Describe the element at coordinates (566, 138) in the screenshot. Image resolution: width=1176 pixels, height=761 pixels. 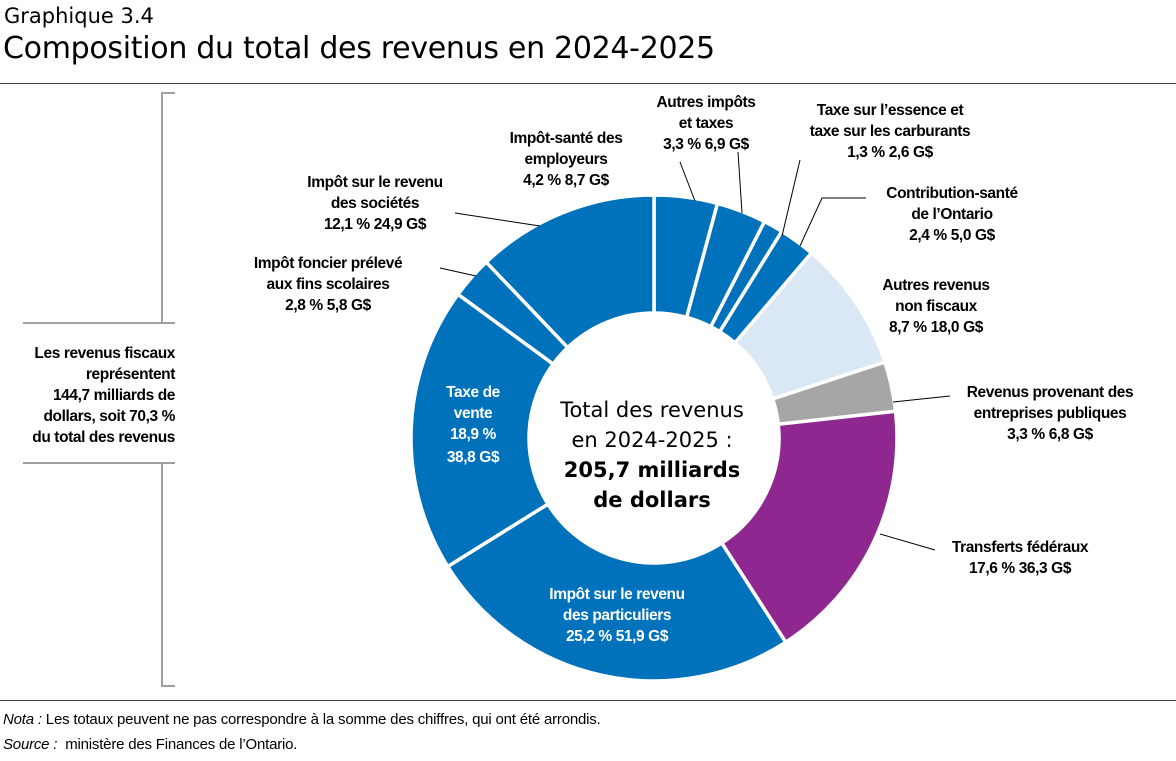
I see `slice-label-name: Impôt-santé des` at that location.